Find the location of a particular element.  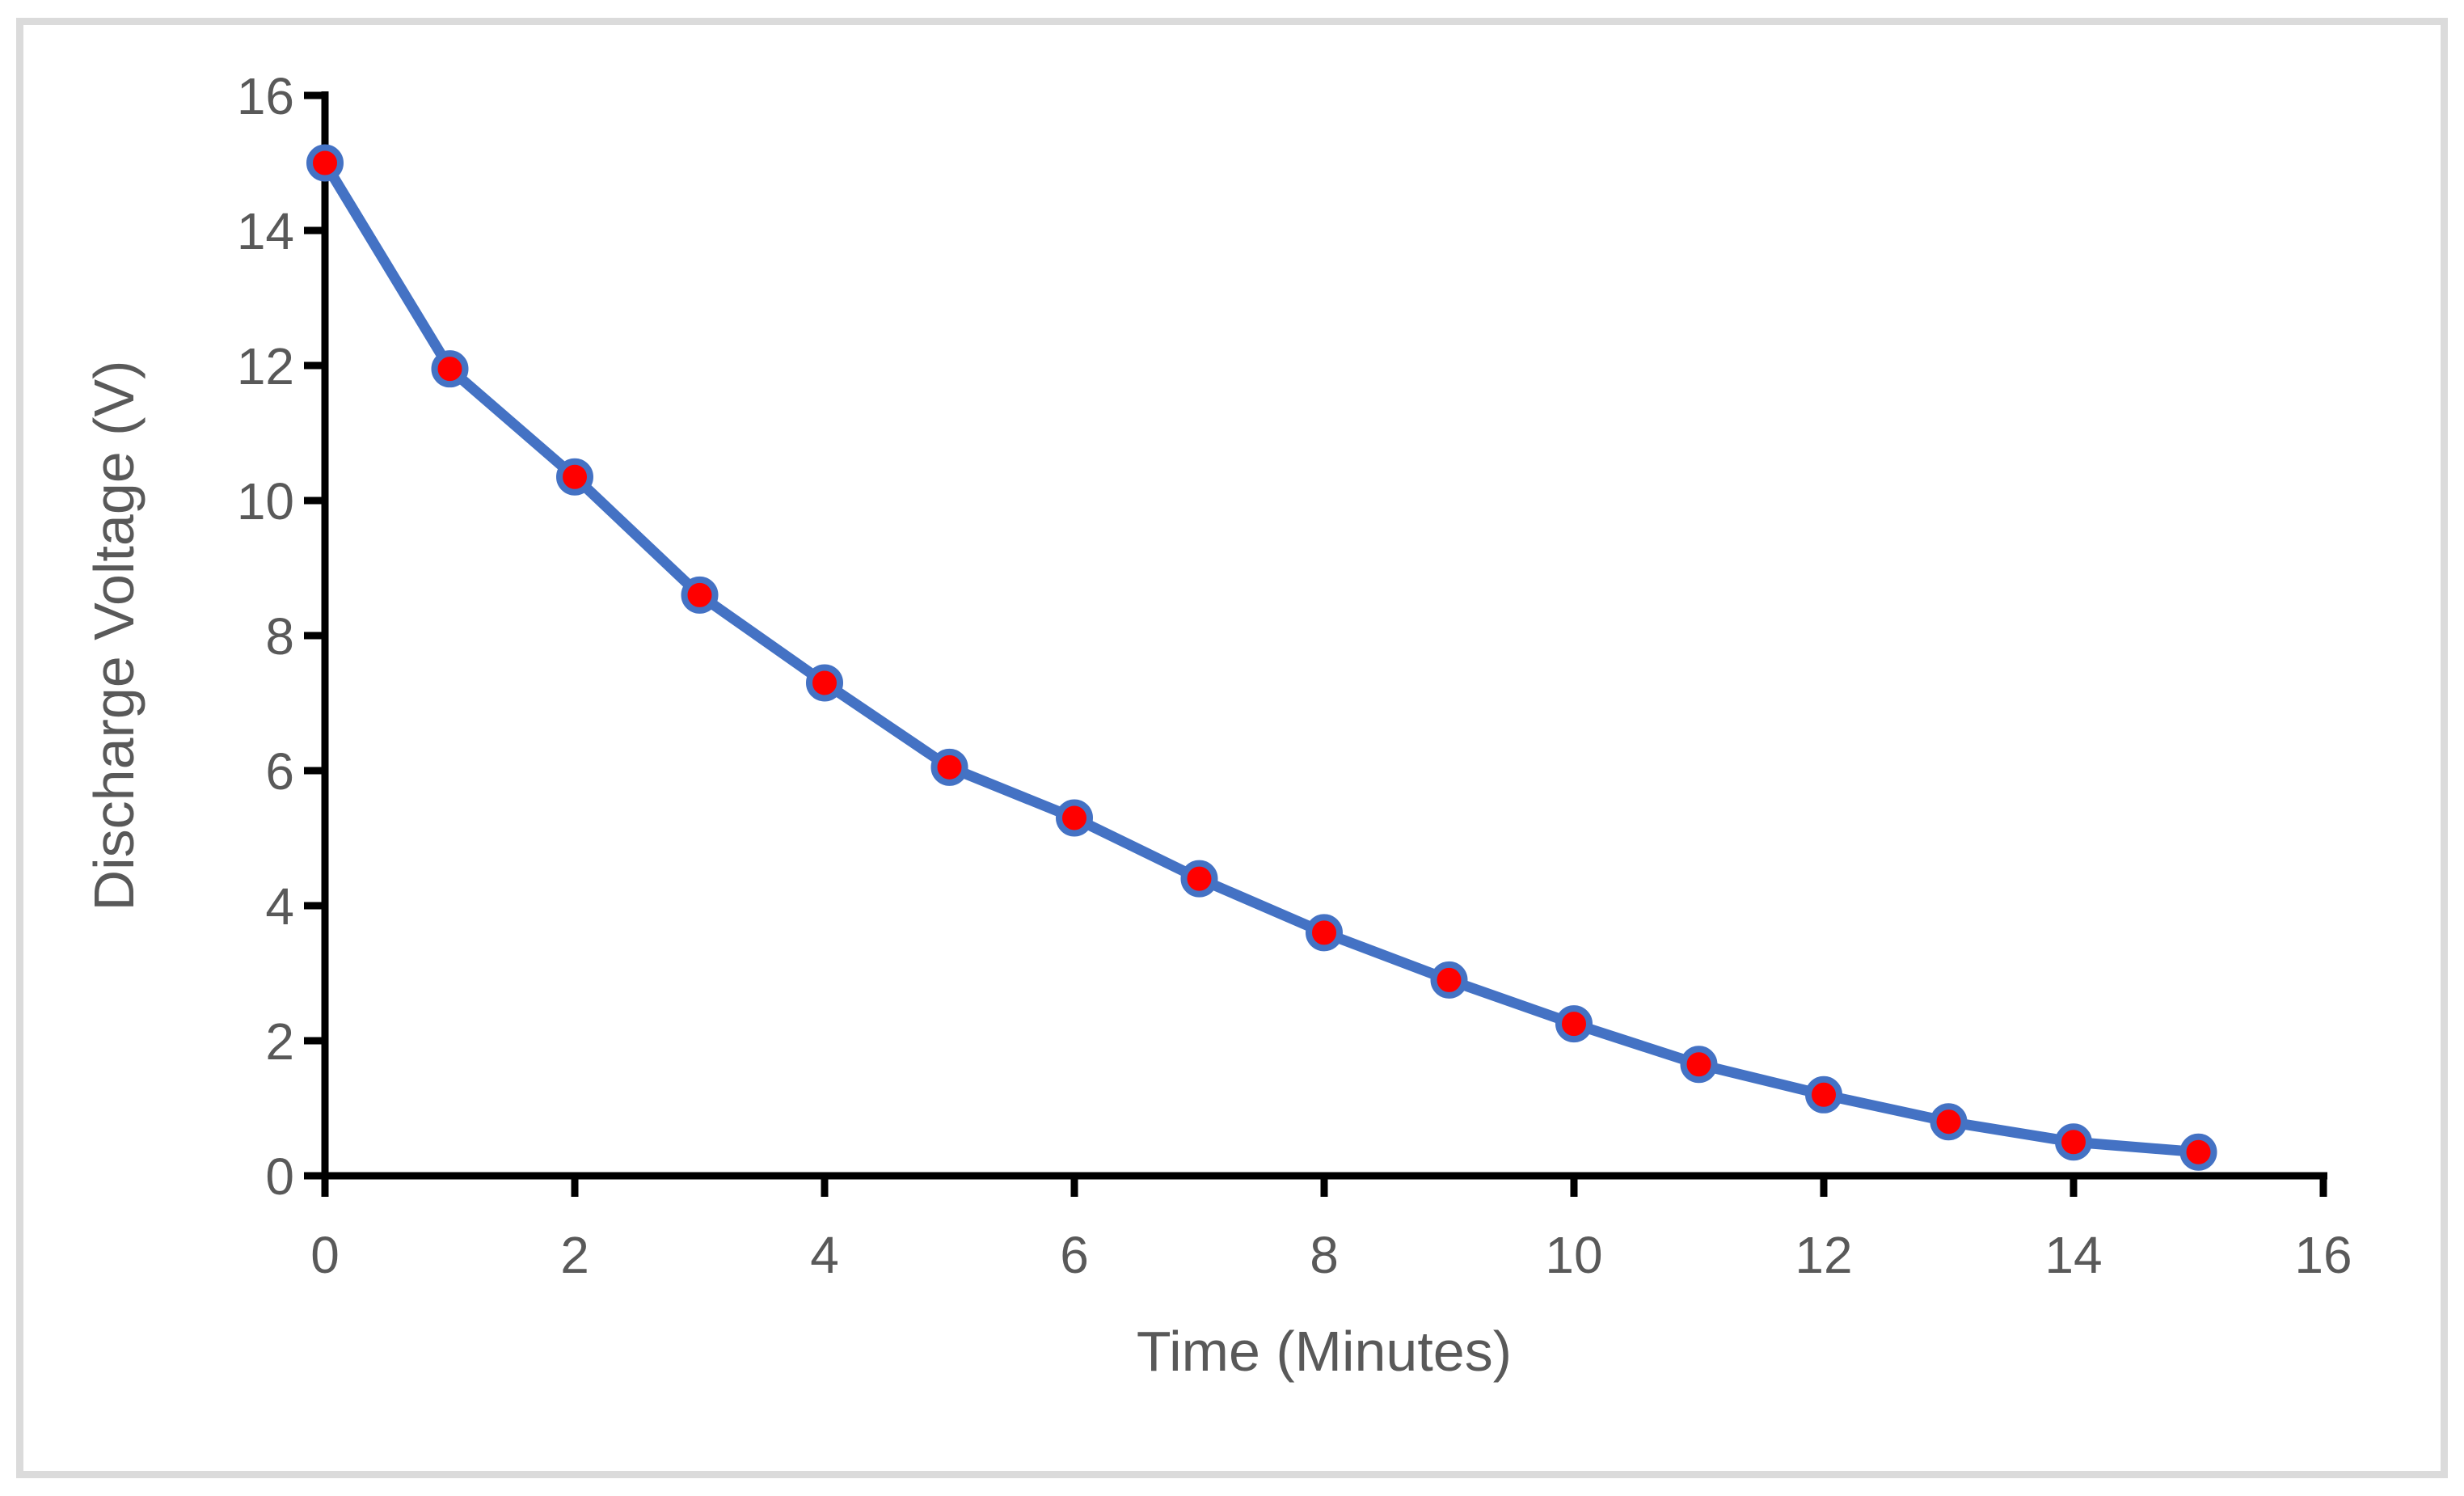

y-tick-label: 14 is located at coordinates (266, 231).